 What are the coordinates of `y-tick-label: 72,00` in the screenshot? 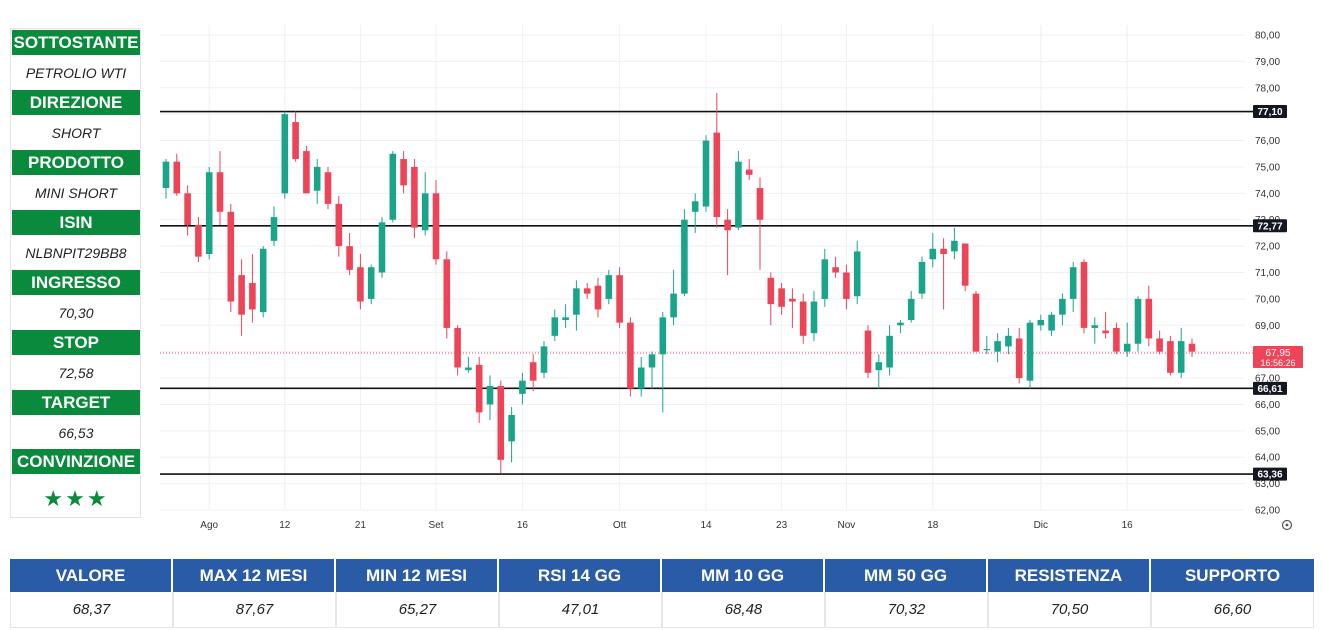 It's located at (1267, 247).